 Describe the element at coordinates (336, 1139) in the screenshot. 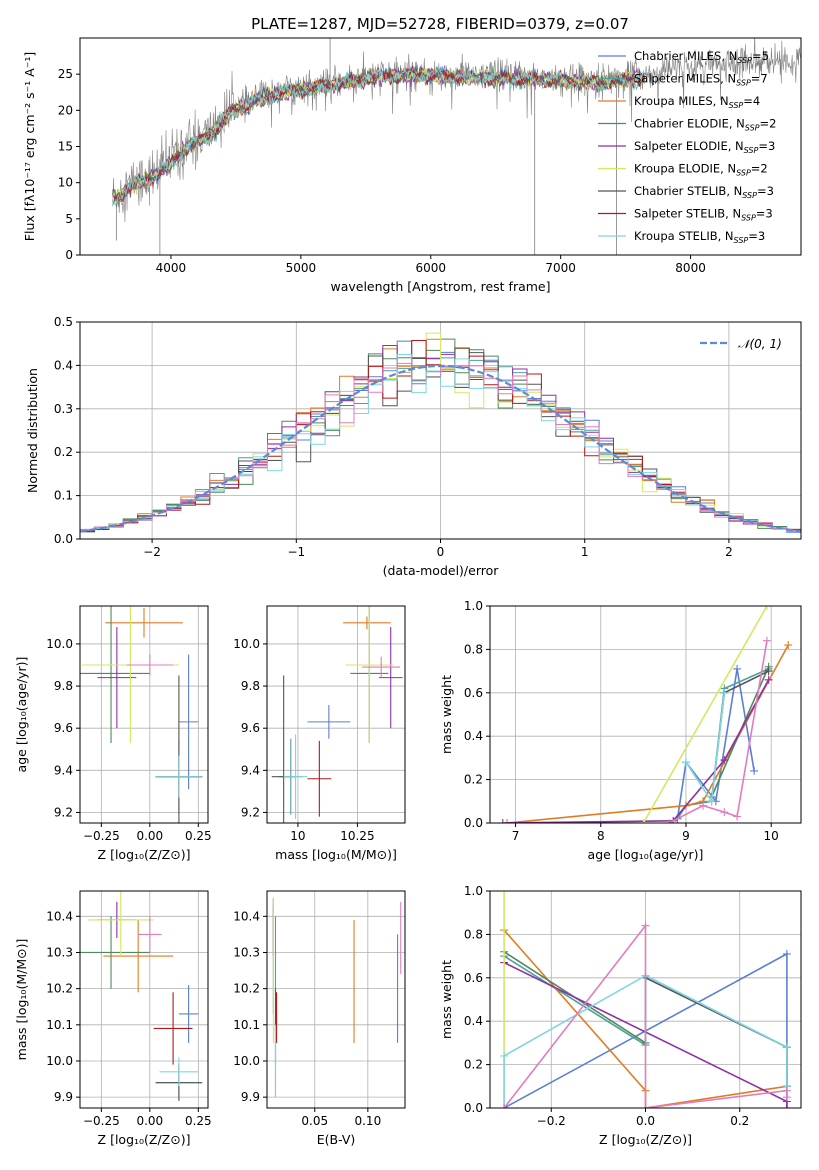

I see `x-axis-label: E(B-V)` at that location.